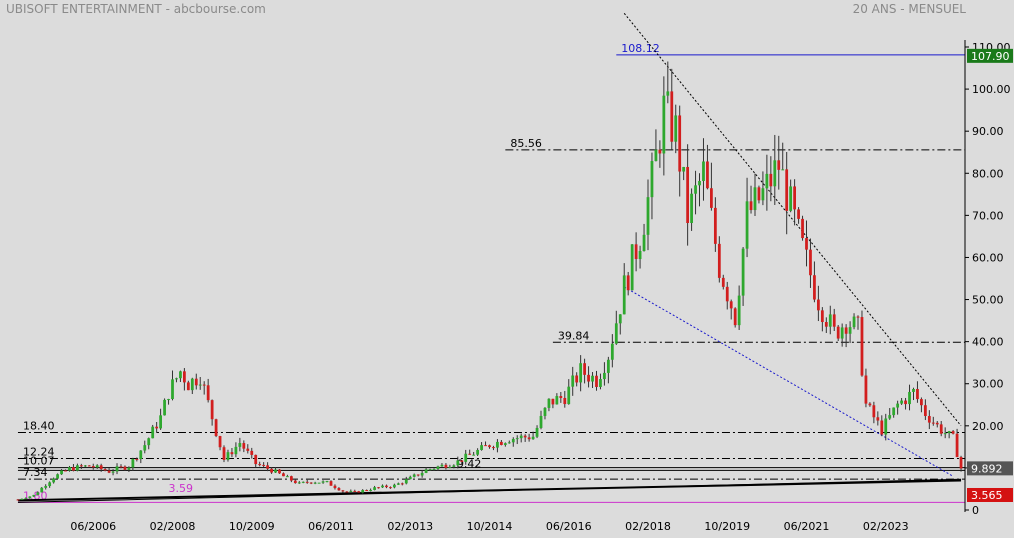 Image resolution: width=1014 pixels, height=538 pixels. What do you see at coordinates (807, 526) in the screenshot?
I see `x-tick-label: 06/2021` at bounding box center [807, 526].